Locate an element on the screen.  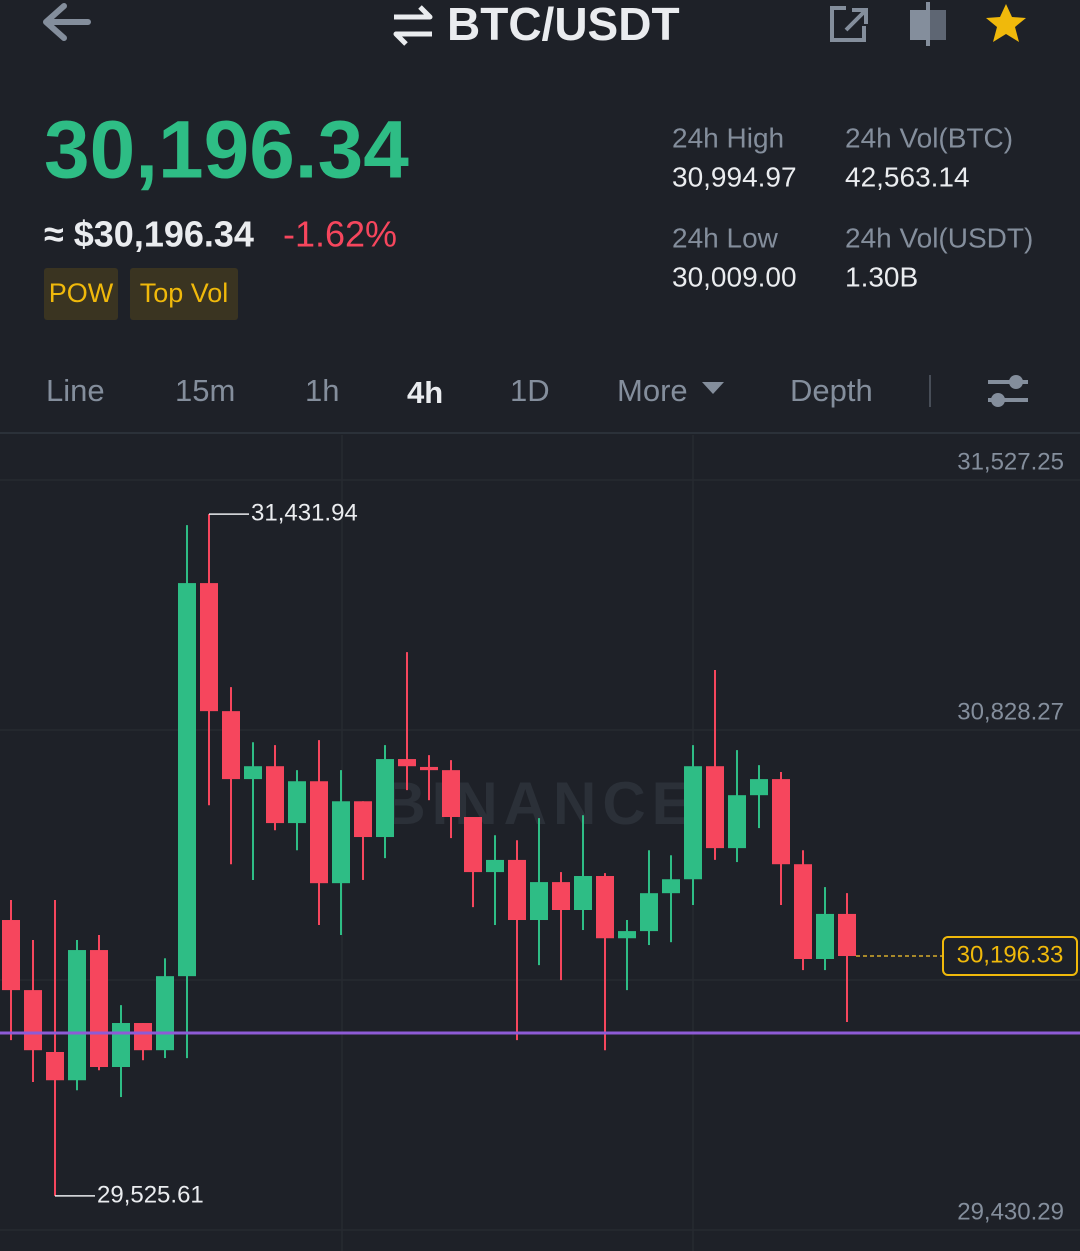
share-button is located at coordinates (849, 24).